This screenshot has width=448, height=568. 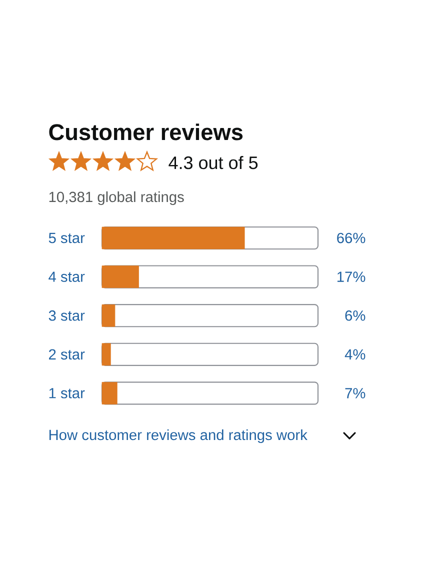 I want to click on y-tick-label: 4 star, so click(x=66, y=277).